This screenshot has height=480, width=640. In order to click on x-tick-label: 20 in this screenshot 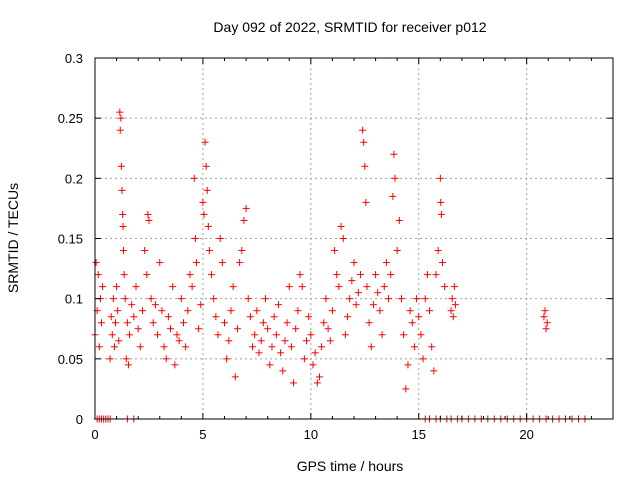, I will do `click(526, 434)`.